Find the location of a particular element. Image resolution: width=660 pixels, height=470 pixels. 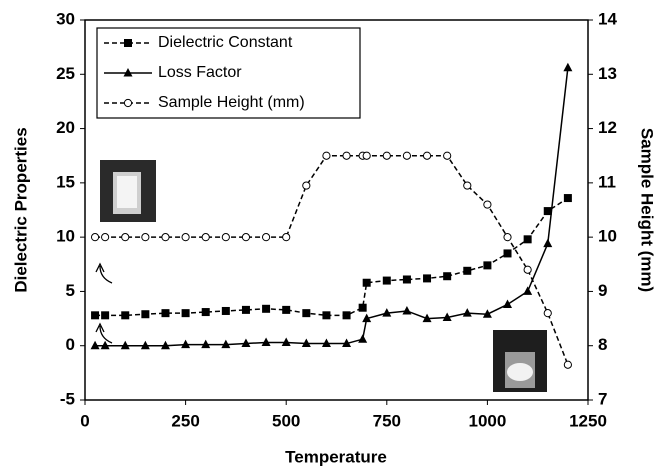

y2-tick-label: 14 is located at coordinates (607, 18).